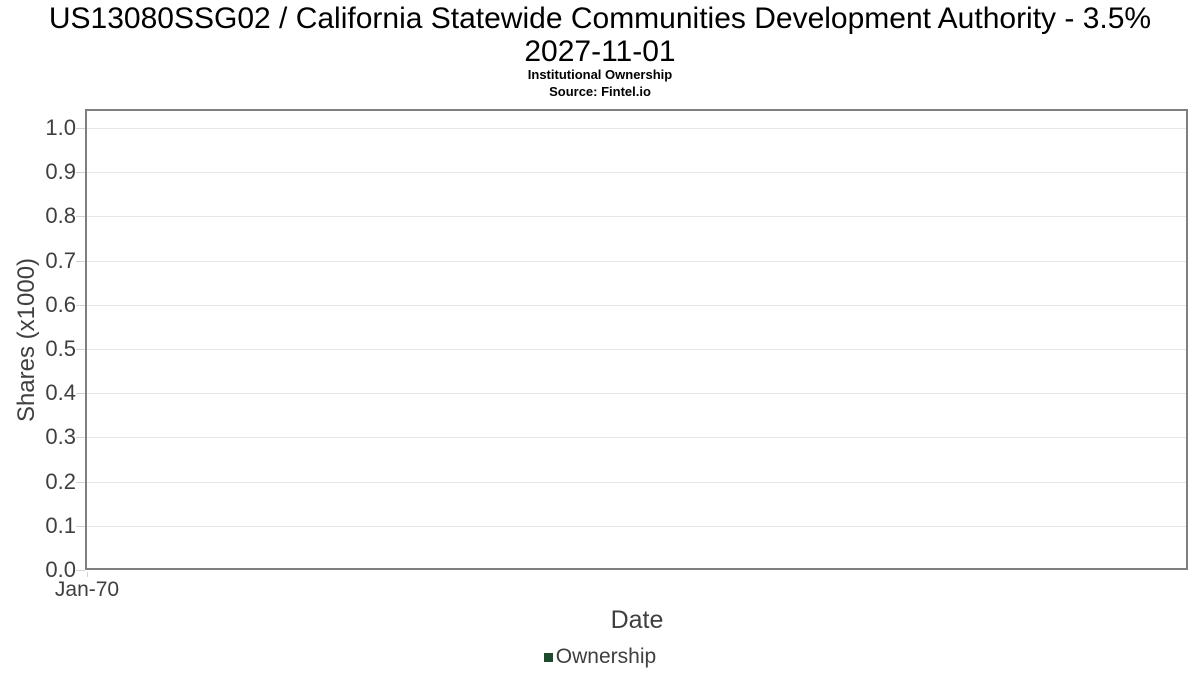 The height and width of the screenshot is (675, 1200). I want to click on chart-source: Source: Fintel.io, so click(600, 91).